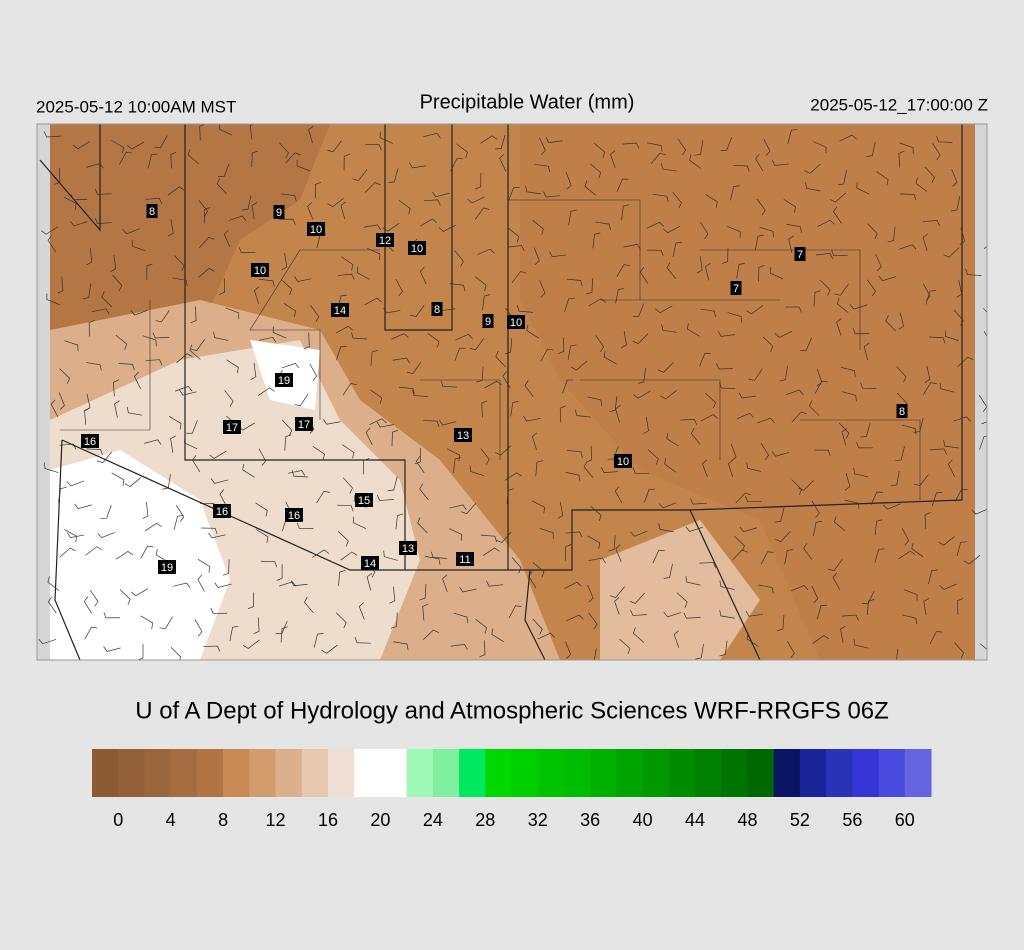  What do you see at coordinates (223, 820) in the screenshot?
I see `colorbar-tick-label: 8` at bounding box center [223, 820].